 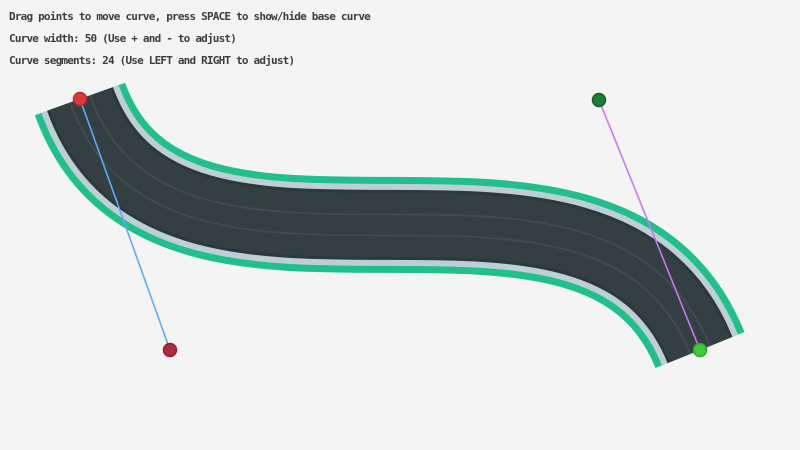 I want to click on end-anchor-point, so click(x=700, y=350).